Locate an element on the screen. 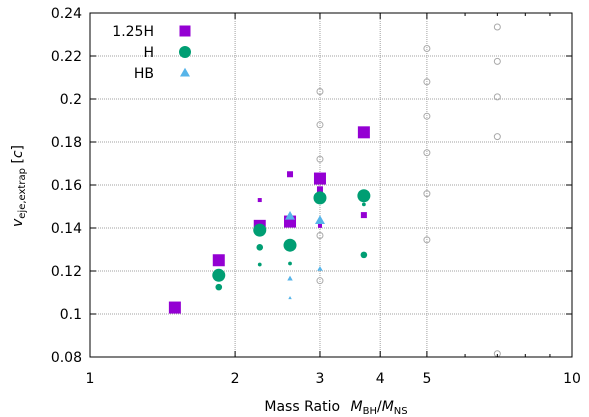  x-axis-label-num-sub: BH is located at coordinates (370, 411).